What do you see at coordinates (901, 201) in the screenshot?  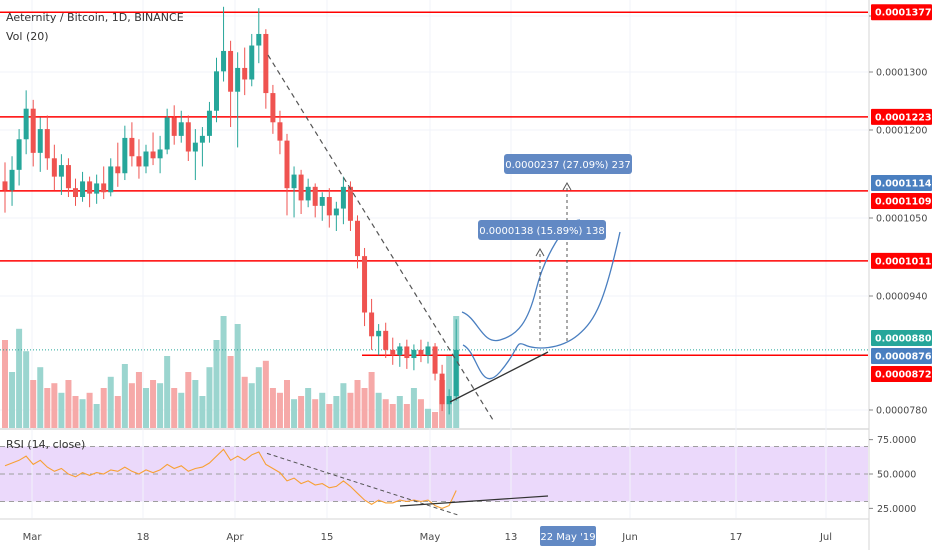 I see `level-tag: 0.0001109` at bounding box center [901, 201].